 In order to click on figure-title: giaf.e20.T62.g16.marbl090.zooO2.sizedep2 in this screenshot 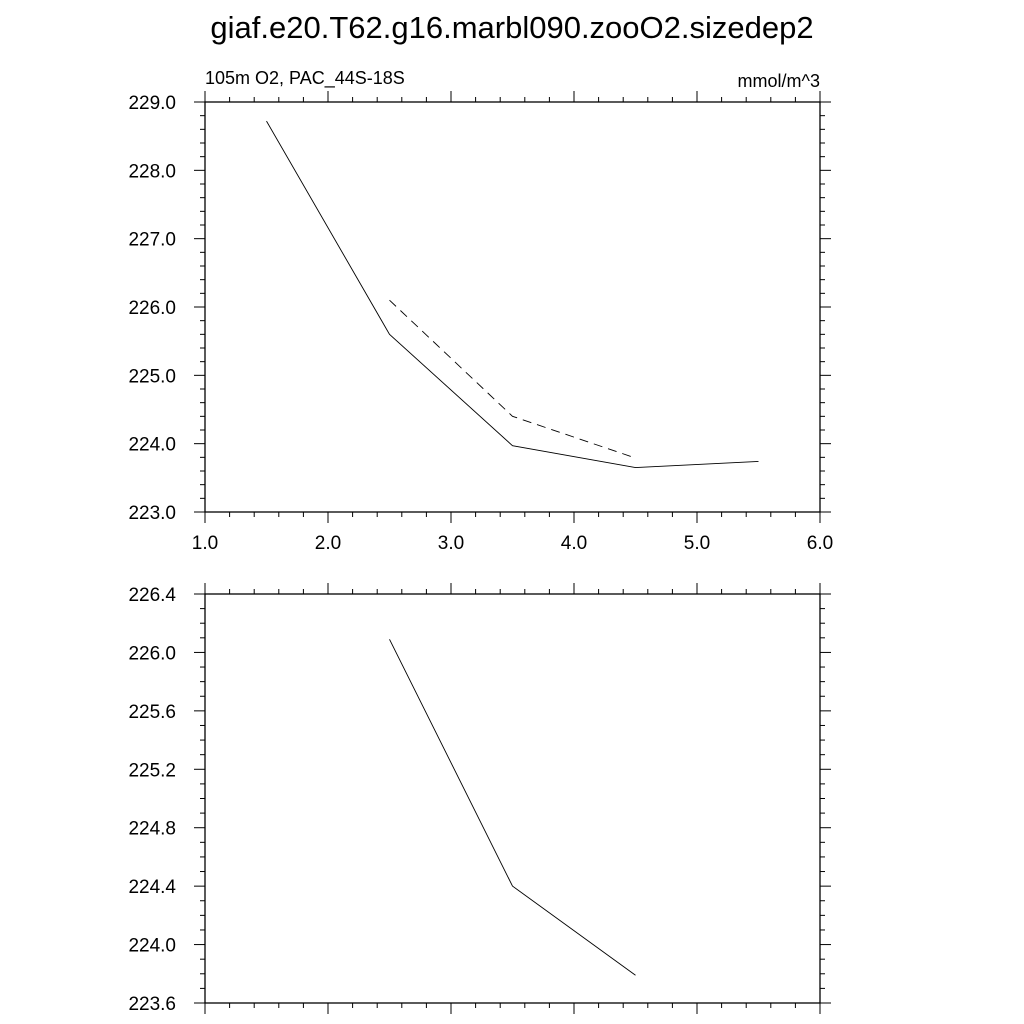, I will do `click(511, 27)`.